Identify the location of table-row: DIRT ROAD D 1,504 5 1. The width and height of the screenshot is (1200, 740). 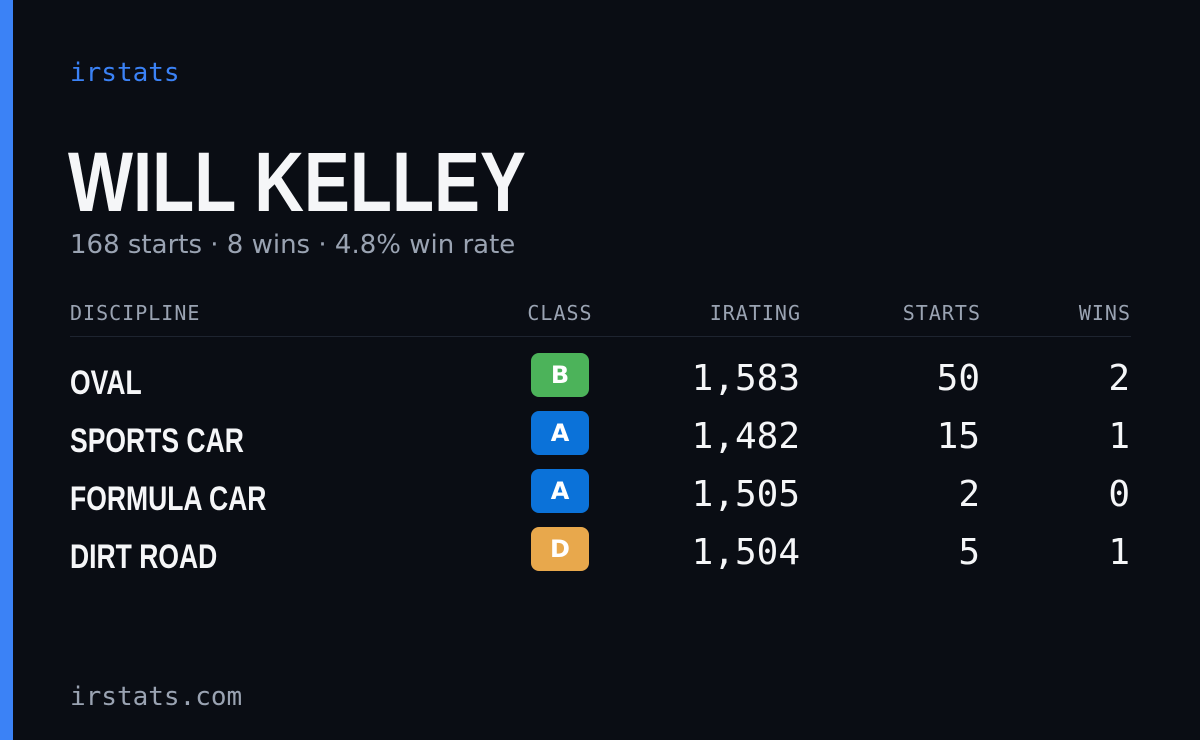
(600, 556).